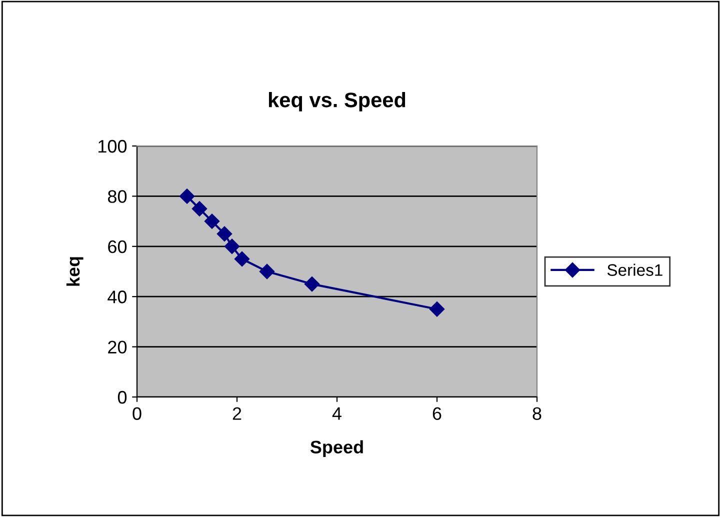  I want to click on y-tick-label: 40, so click(117, 297).